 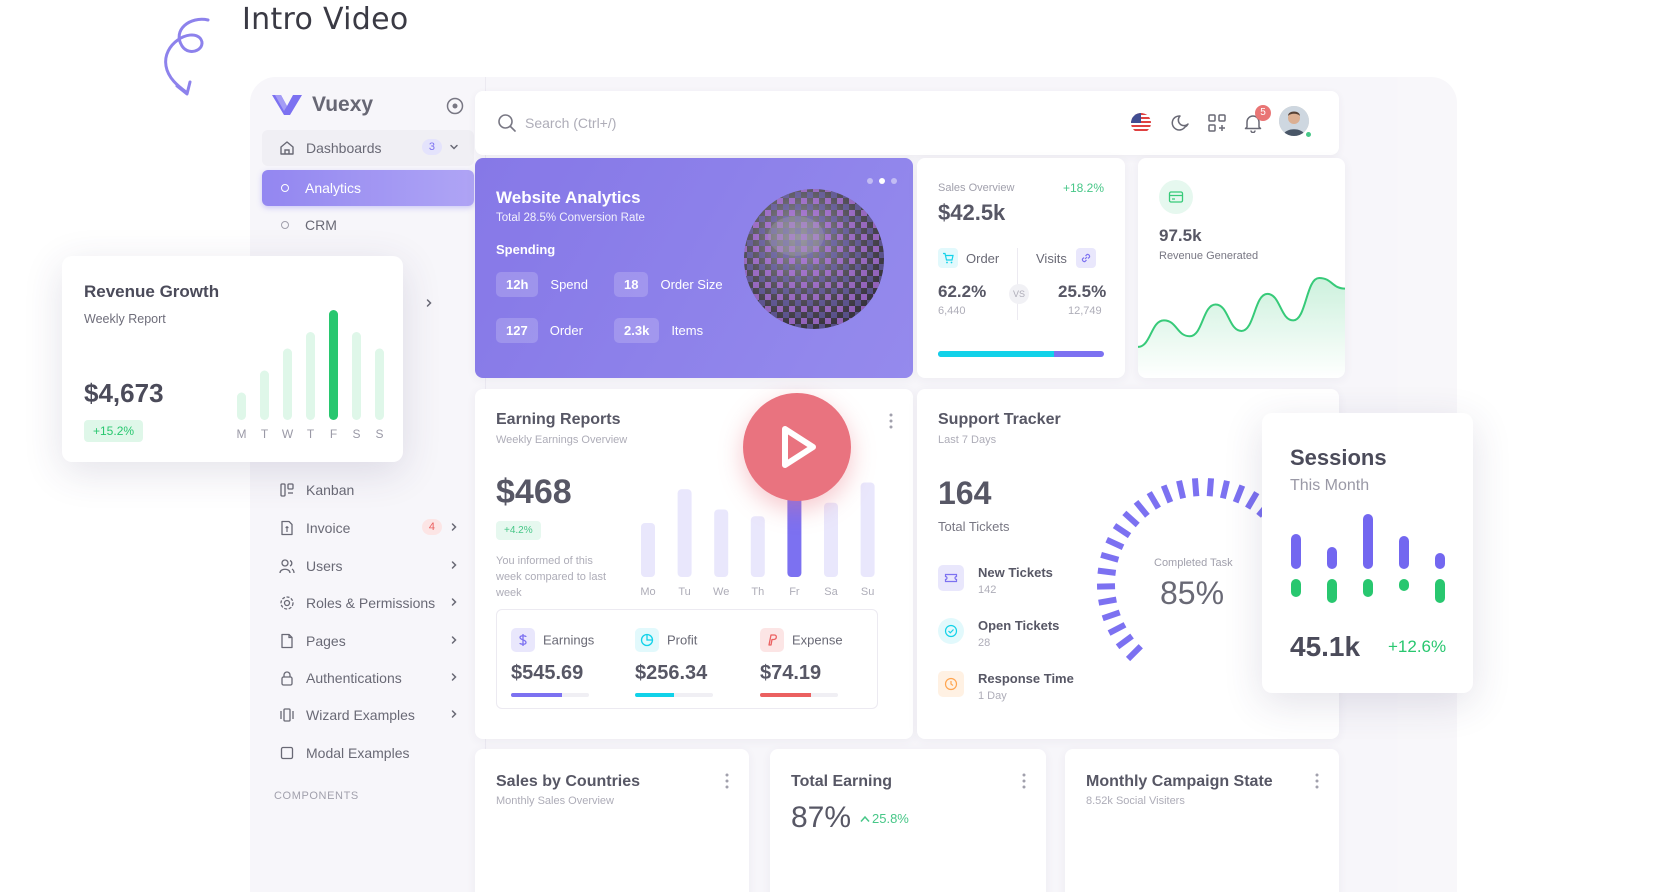 What do you see at coordinates (454, 147) in the screenshot?
I see `chevron-down-icon` at bounding box center [454, 147].